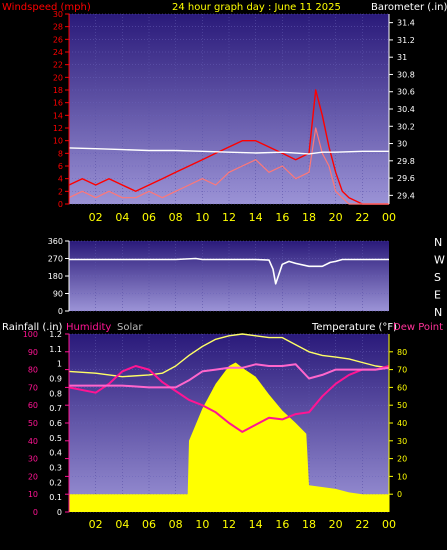 This screenshot has height=550, width=447. What do you see at coordinates (33, 352) in the screenshot?
I see `humidity-tick-label: 90` at bounding box center [33, 352].